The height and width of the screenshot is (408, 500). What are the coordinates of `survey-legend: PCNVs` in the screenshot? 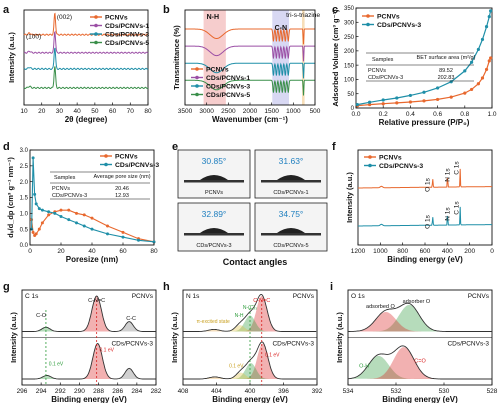 It's located at (390, 157).